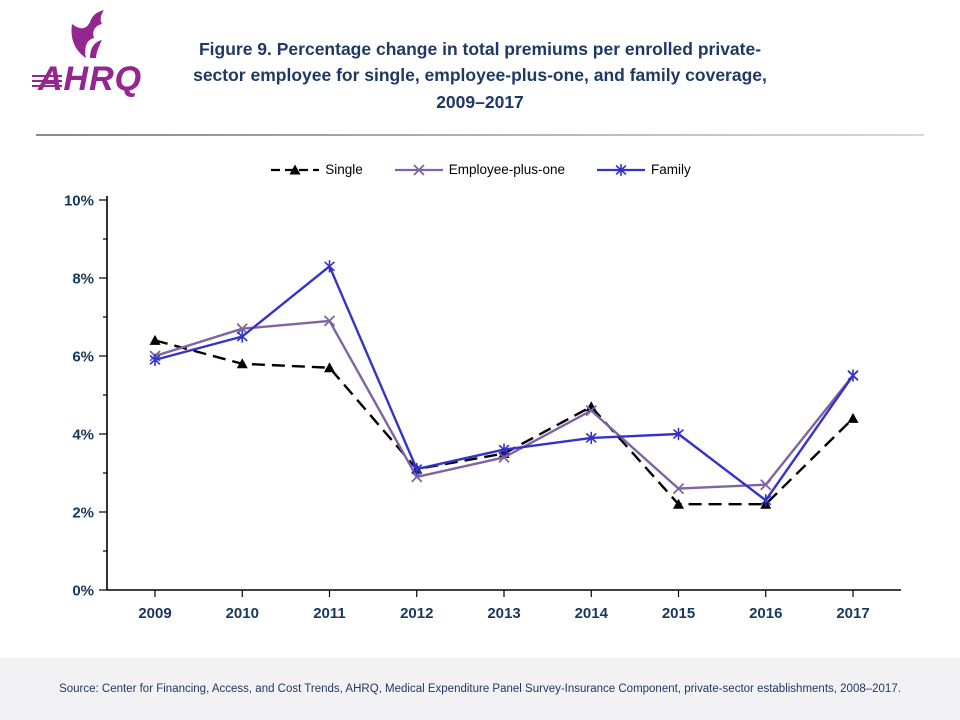 The image size is (960, 720). Describe the element at coordinates (852, 613) in the screenshot. I see `svg-text: 2017` at that location.